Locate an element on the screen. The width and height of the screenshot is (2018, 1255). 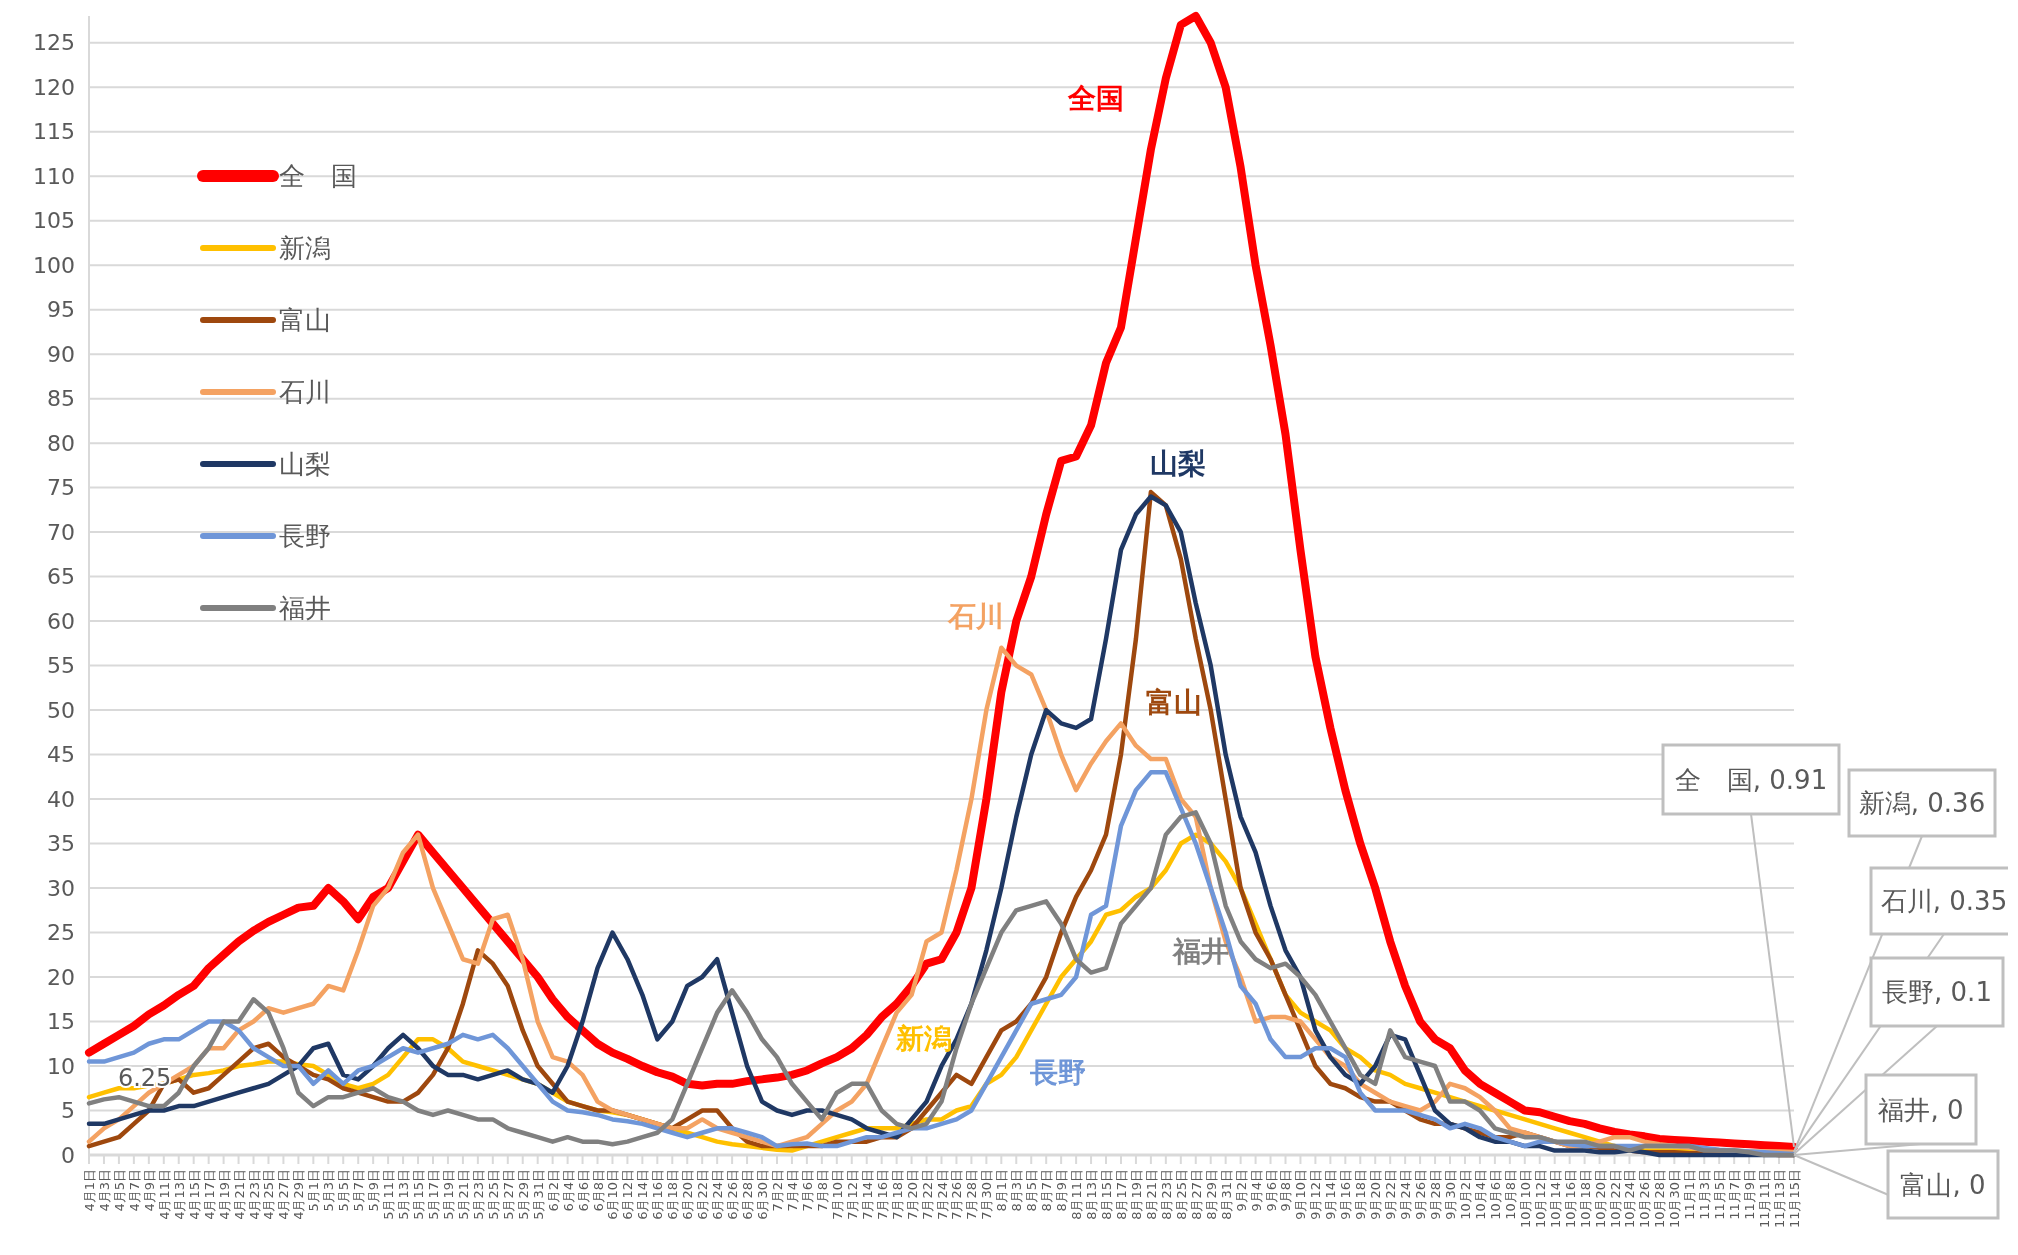
x-tick-label: 9月10日 is located at coordinates (1301, 1194).